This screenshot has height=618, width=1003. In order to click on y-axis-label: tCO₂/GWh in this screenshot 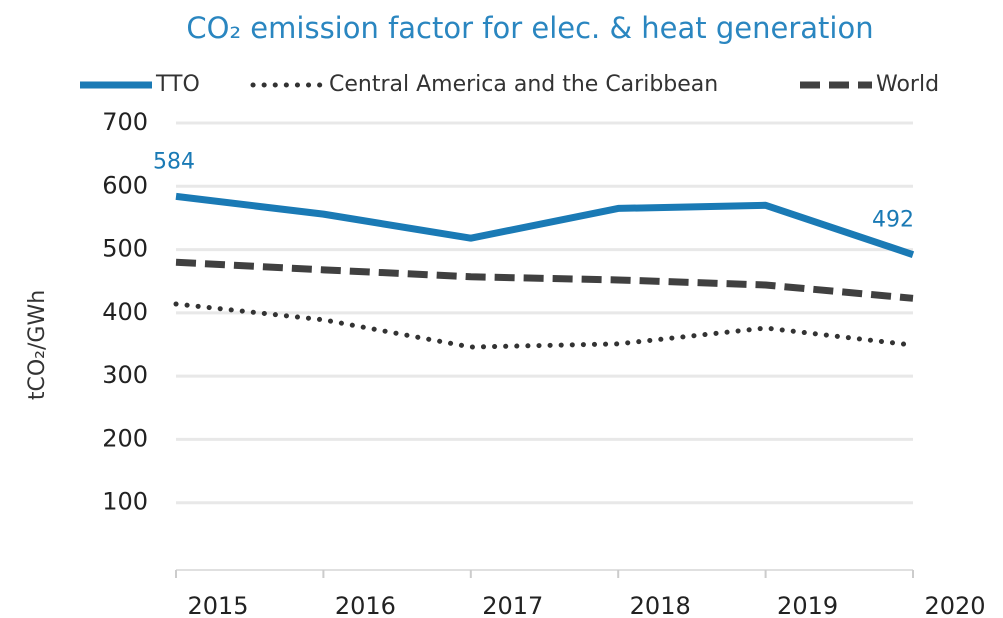, I will do `click(37, 345)`.